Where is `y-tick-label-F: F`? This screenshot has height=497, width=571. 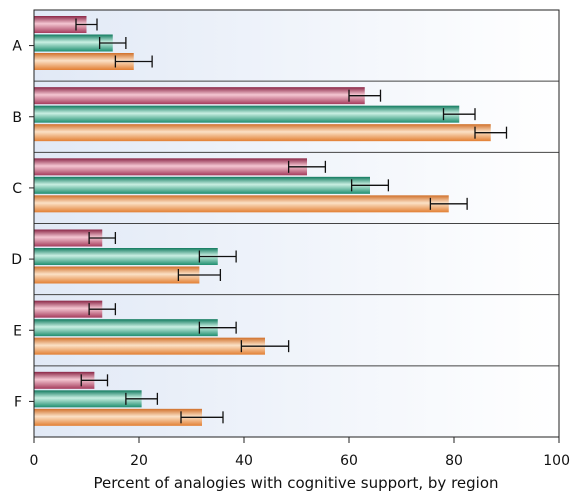
y-tick-label-F: F is located at coordinates (18, 402).